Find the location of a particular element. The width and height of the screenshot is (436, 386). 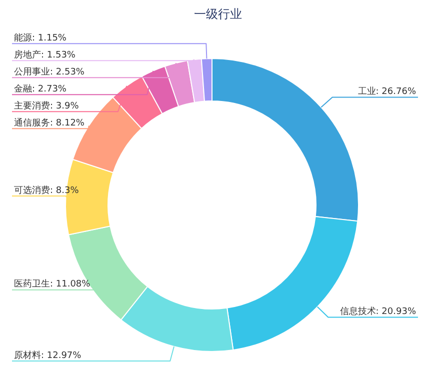

slice-label: 信息技术: 20.93% is located at coordinates (378, 312).